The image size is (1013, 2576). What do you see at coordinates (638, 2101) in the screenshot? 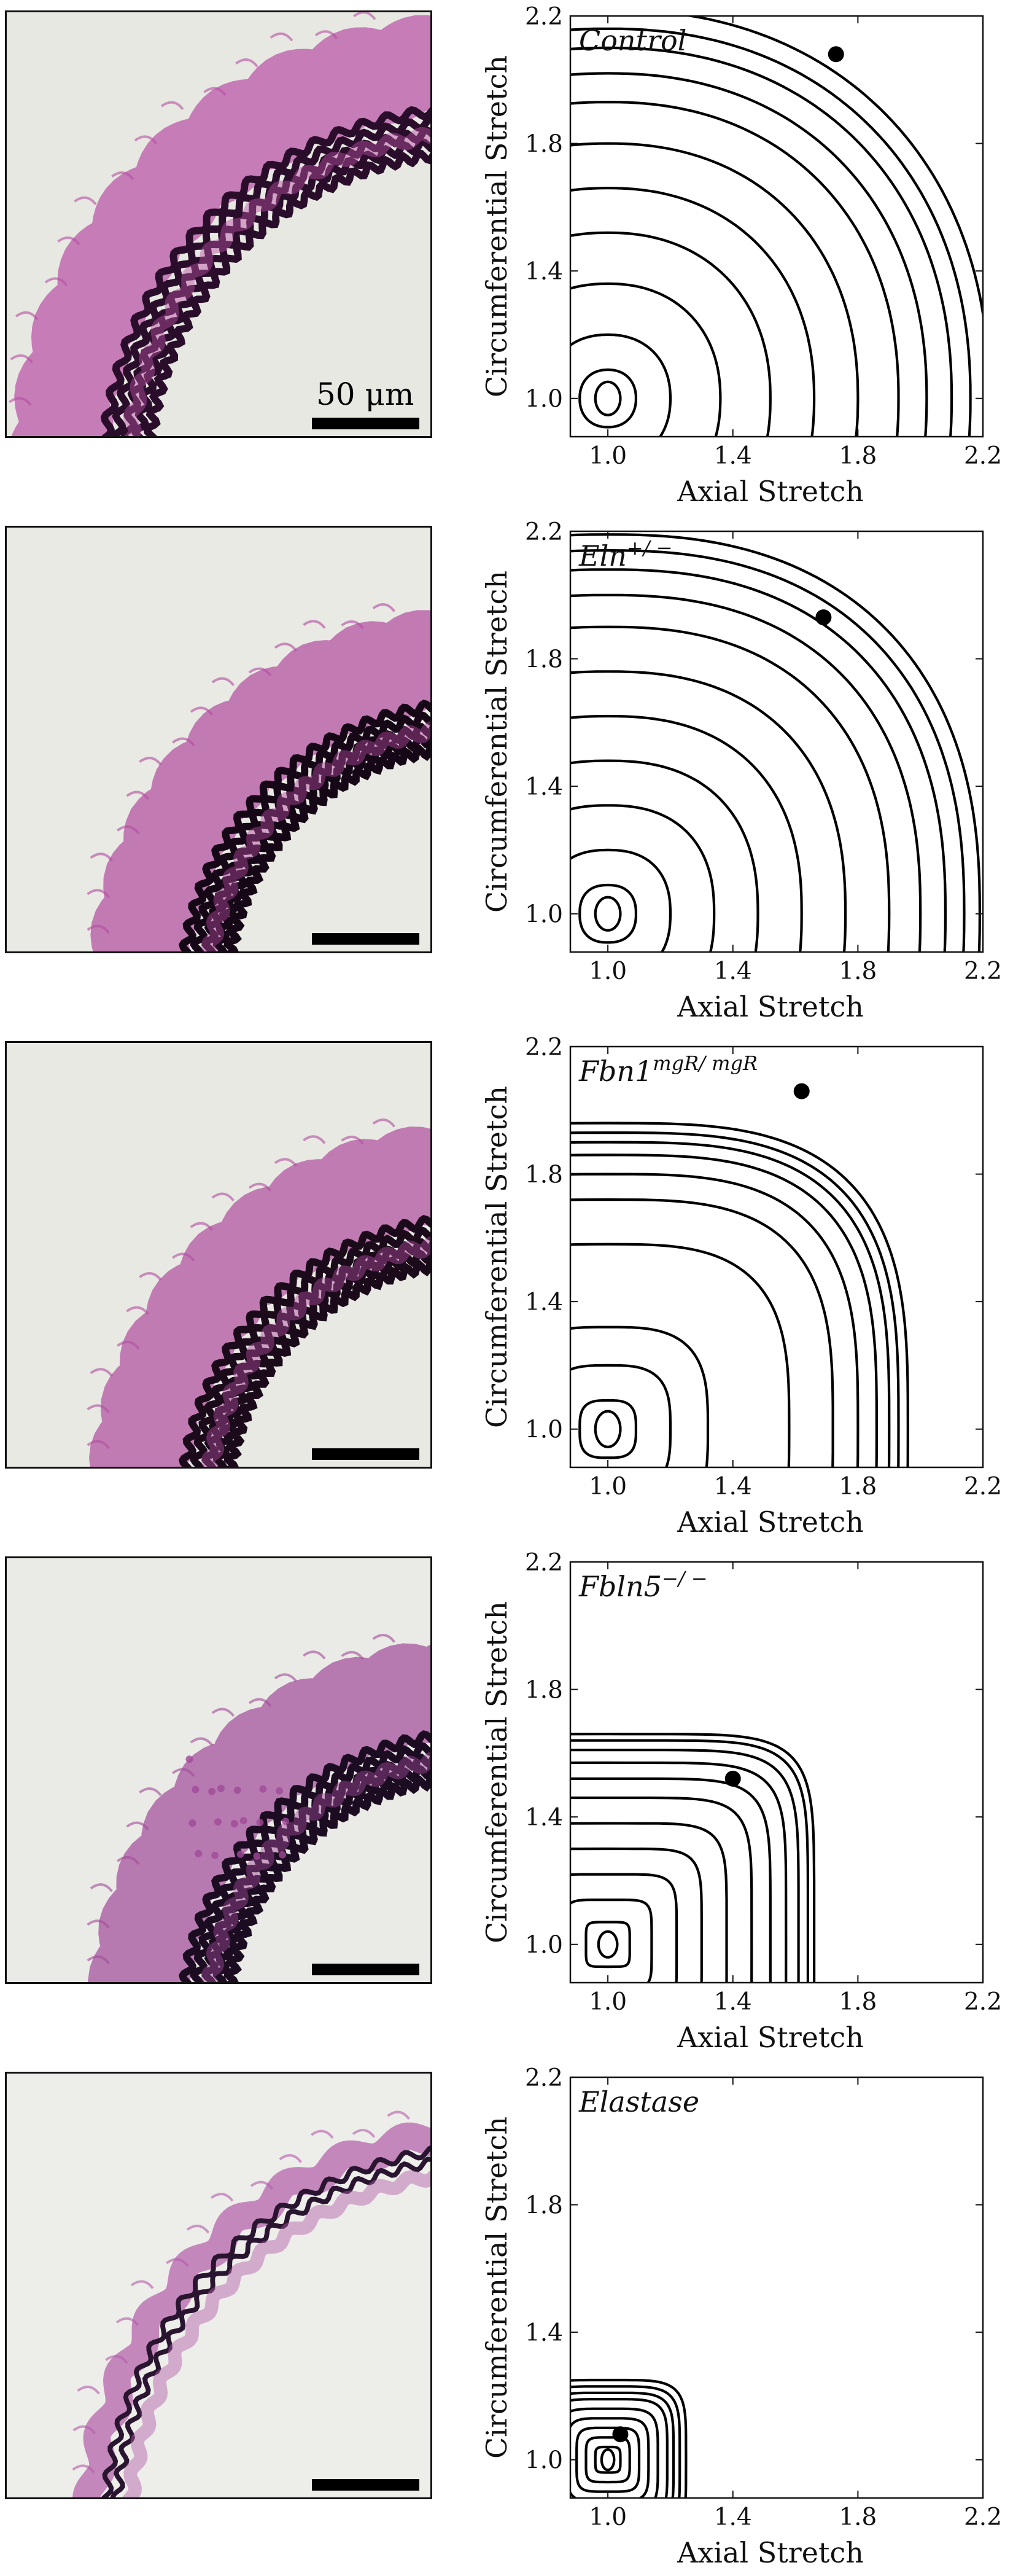
I see `panel-label: Elastase` at bounding box center [638, 2101].